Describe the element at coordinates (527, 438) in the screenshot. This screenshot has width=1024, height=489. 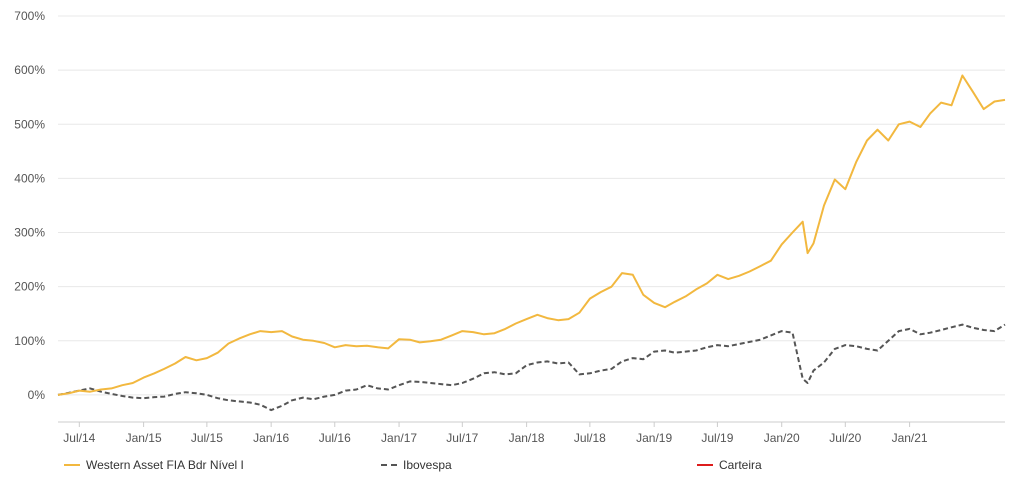
I see `x-tick-label: Jan/18` at that location.